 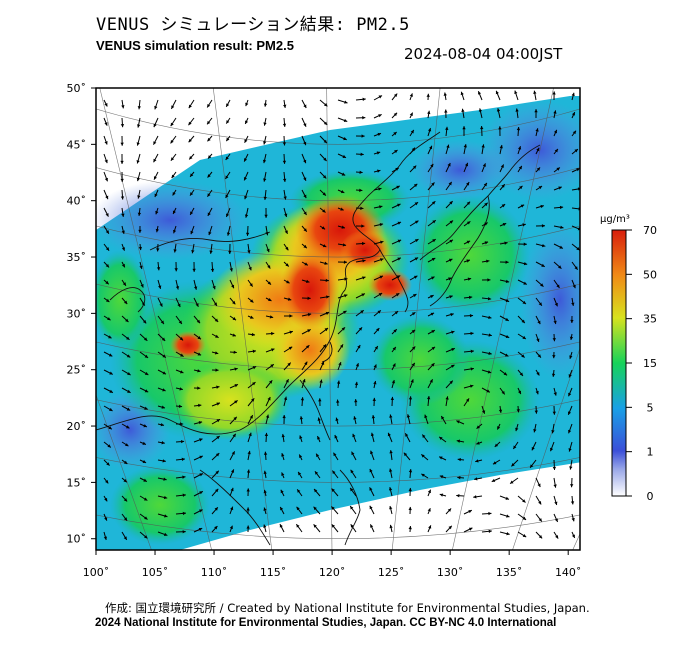 I want to click on colorbar-tick-label: 0, so click(x=650, y=496).